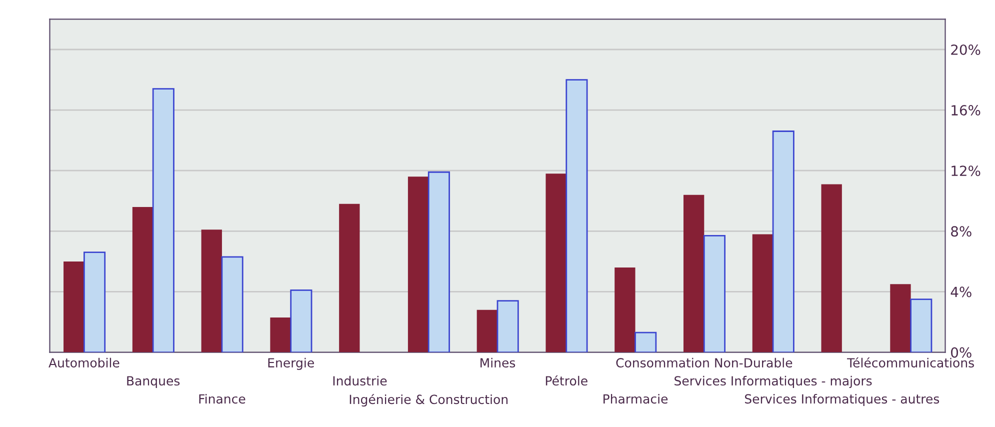 The image size is (995, 427). Describe the element at coordinates (360, 381) in the screenshot. I see `x-tick-label: Industrie` at that location.